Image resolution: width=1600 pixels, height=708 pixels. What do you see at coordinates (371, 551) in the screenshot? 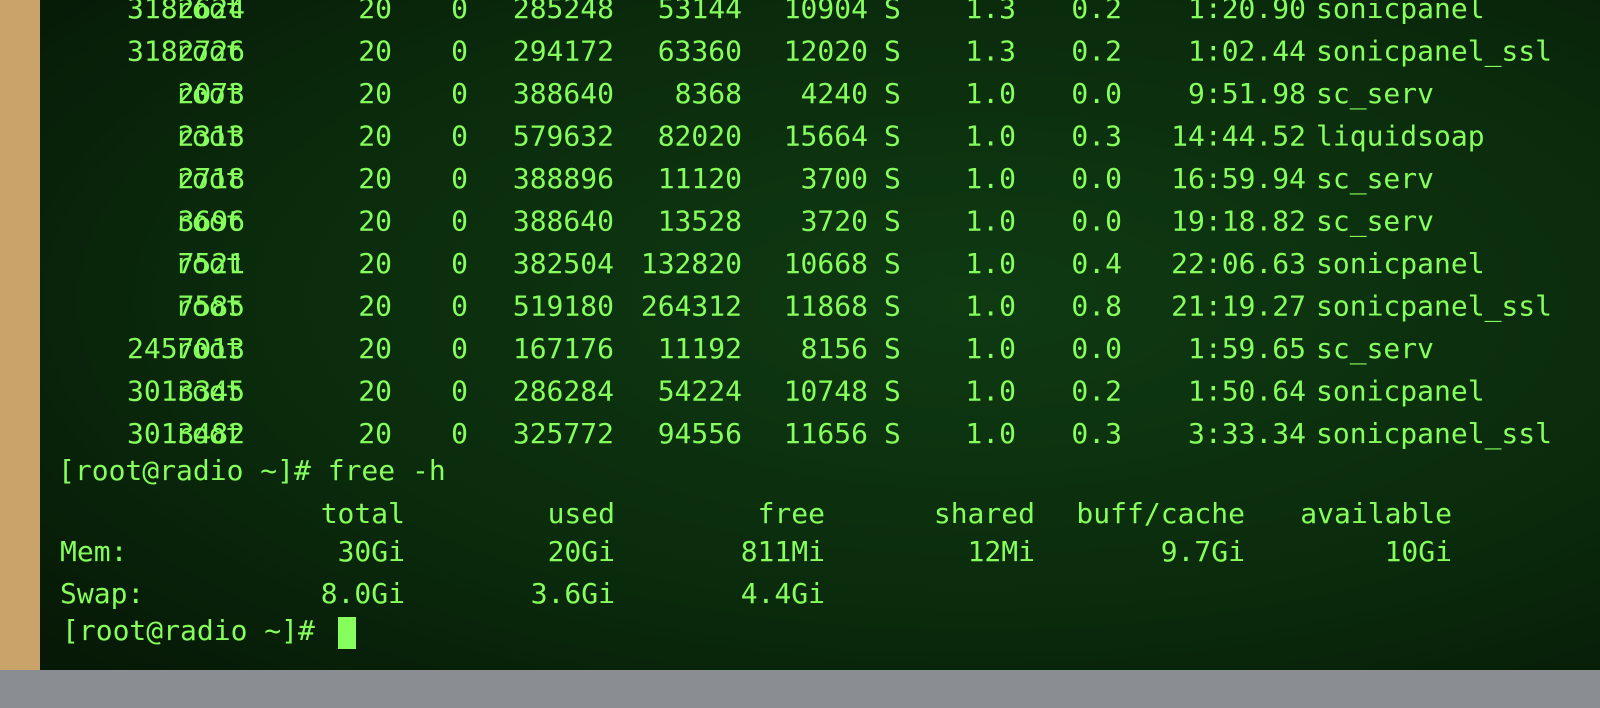
I see `free-value: 30Gi` at bounding box center [371, 551].